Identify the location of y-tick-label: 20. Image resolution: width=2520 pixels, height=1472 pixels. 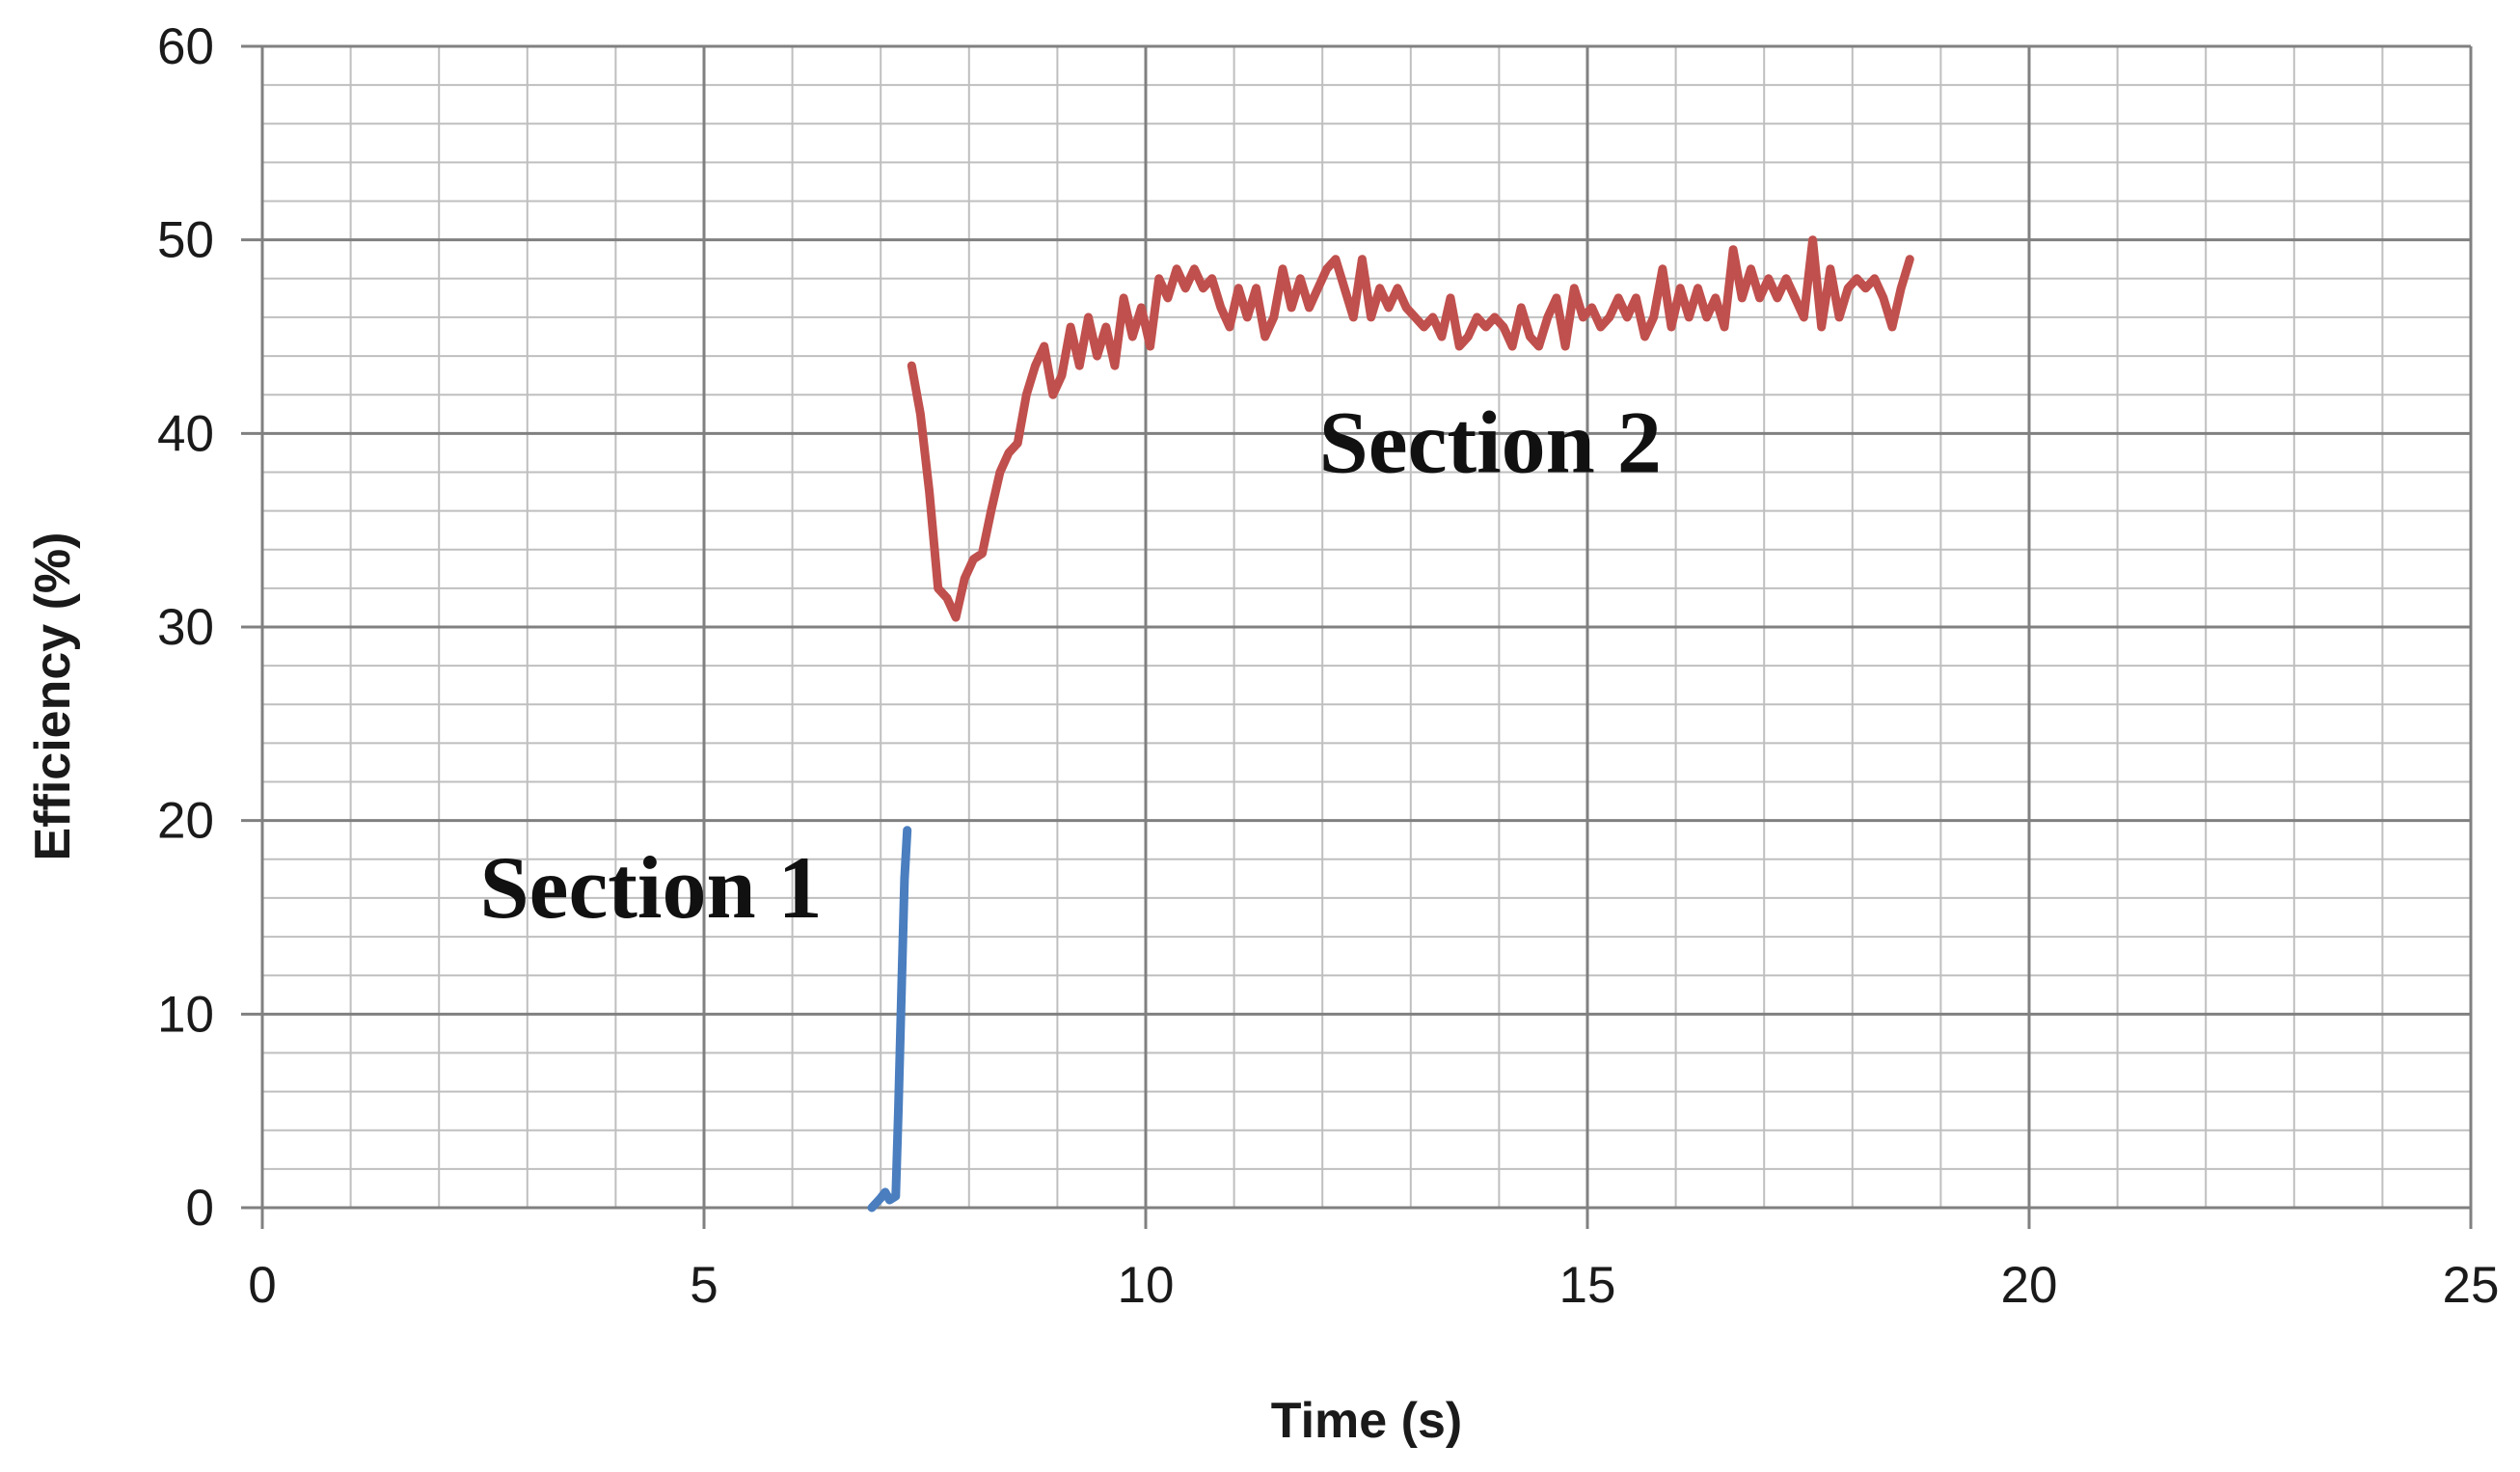
(186, 821).